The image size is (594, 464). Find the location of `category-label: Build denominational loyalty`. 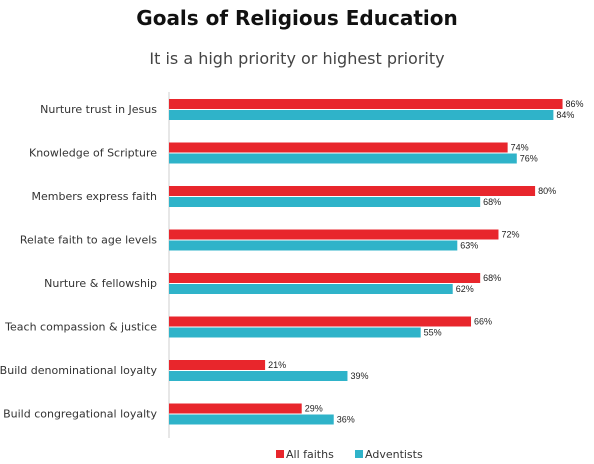

category-label: Build denominational loyalty is located at coordinates (78, 370).